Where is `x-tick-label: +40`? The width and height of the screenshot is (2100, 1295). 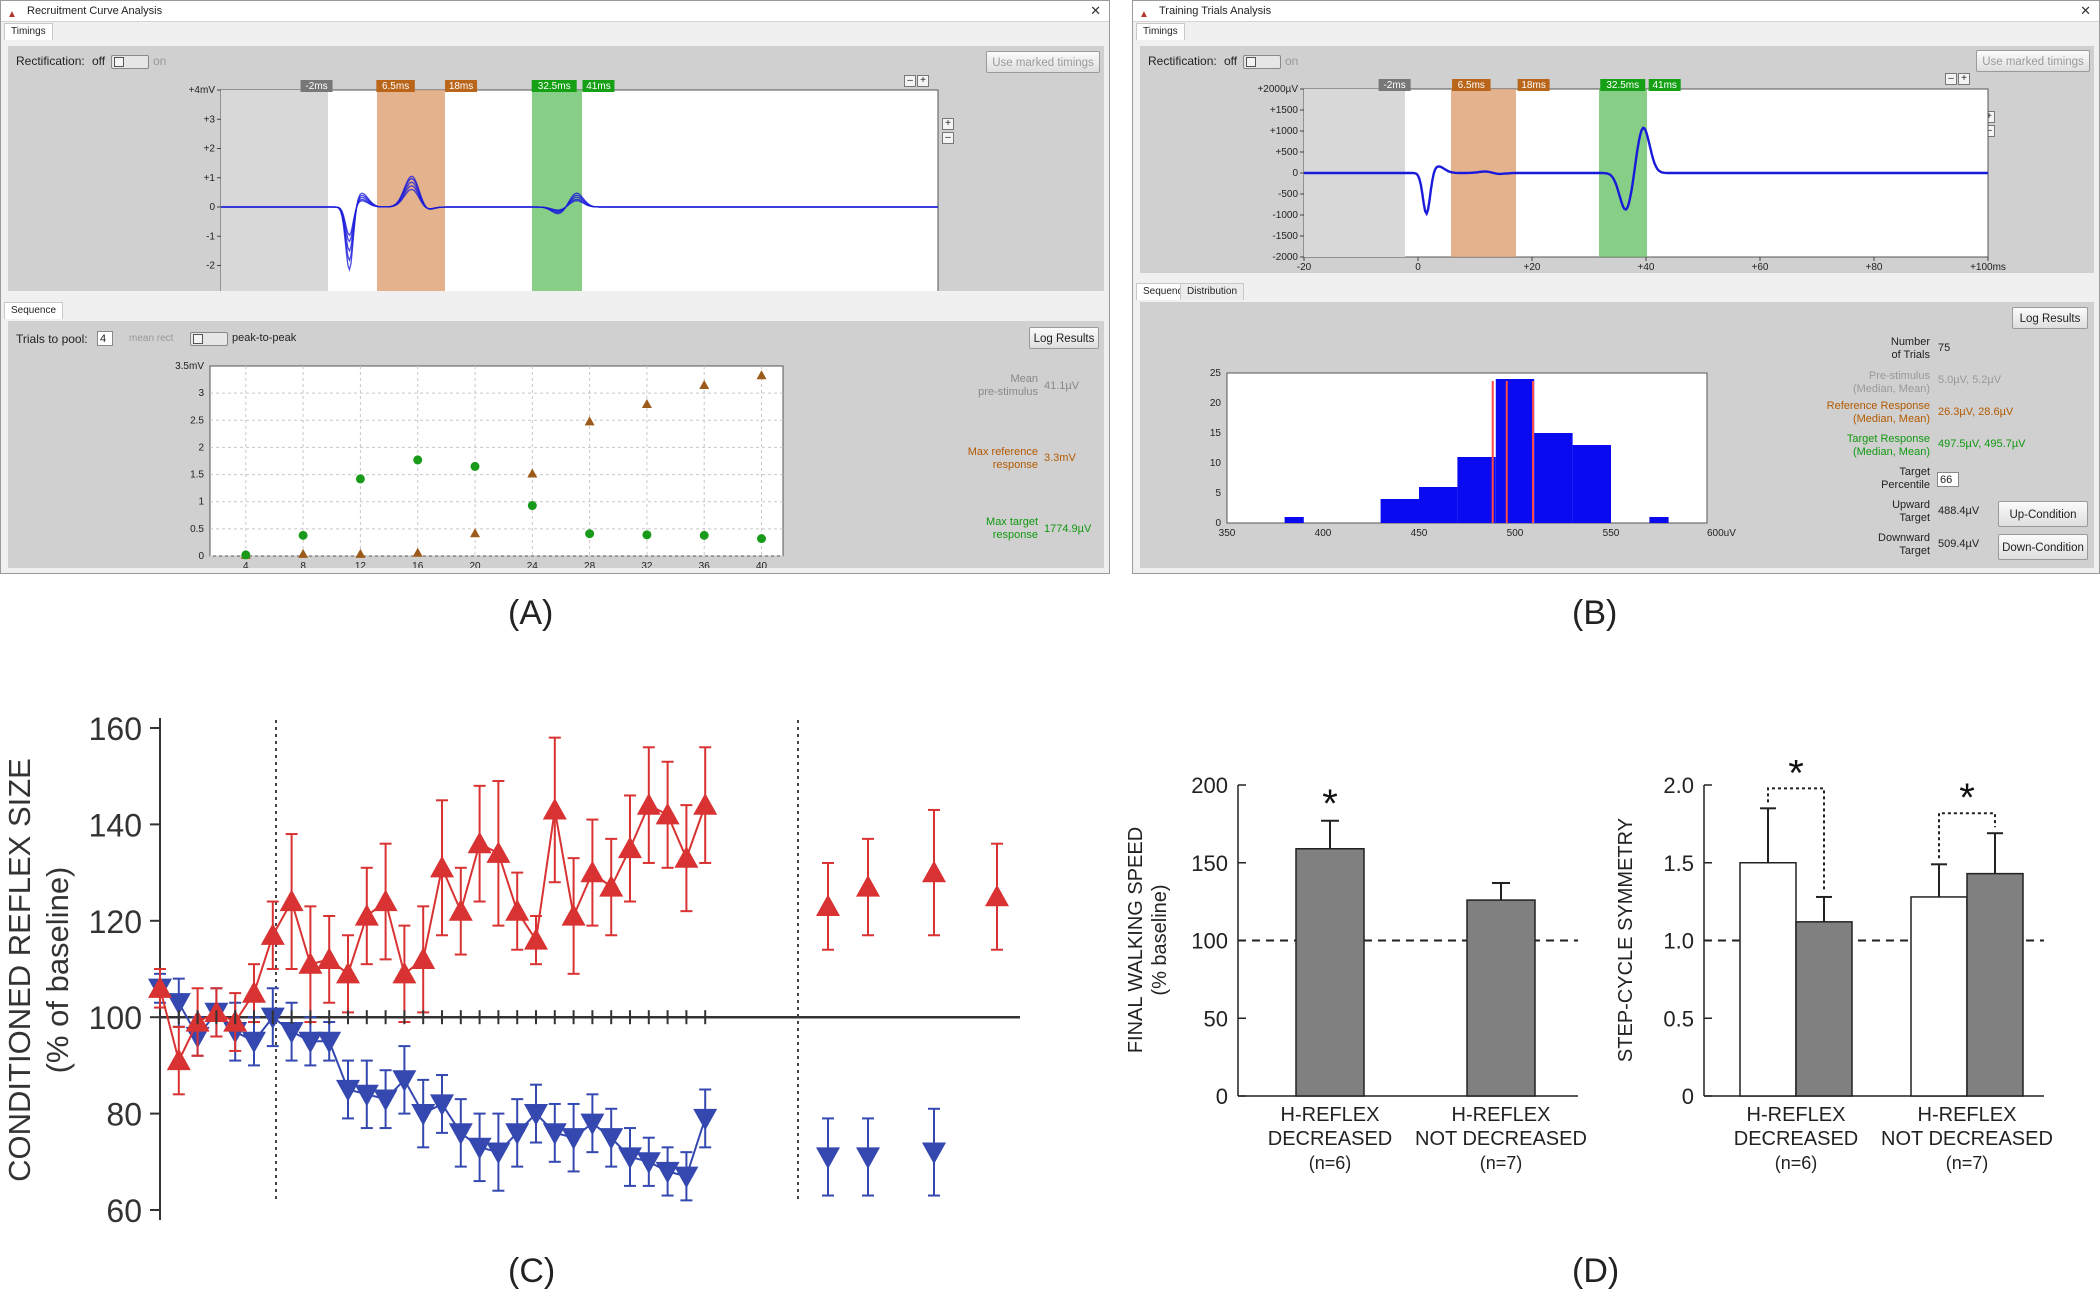 x-tick-label: +40 is located at coordinates (1646, 267).